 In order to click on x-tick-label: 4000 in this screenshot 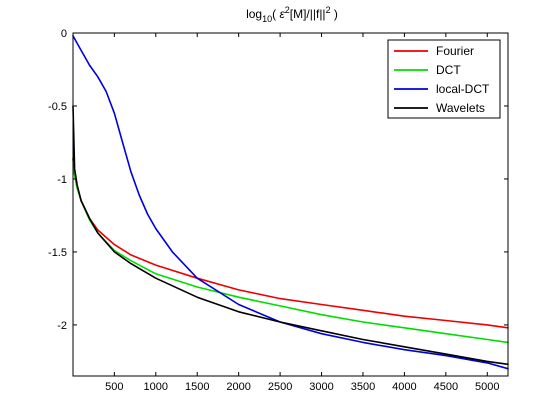, I will do `click(404, 387)`.